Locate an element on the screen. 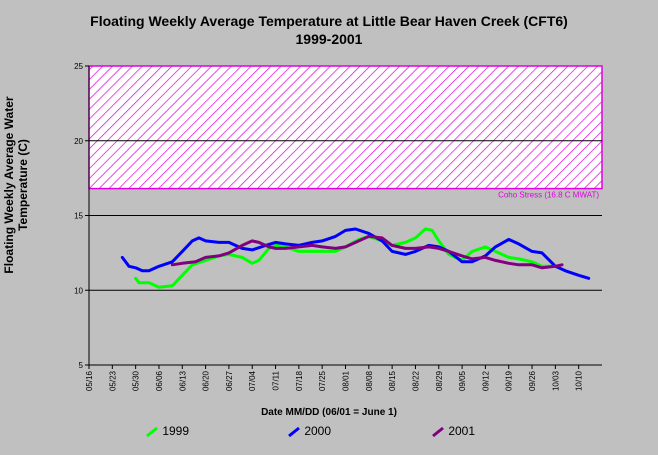 This screenshot has height=455, width=658. x-tick-label: 07/25 is located at coordinates (322, 380).